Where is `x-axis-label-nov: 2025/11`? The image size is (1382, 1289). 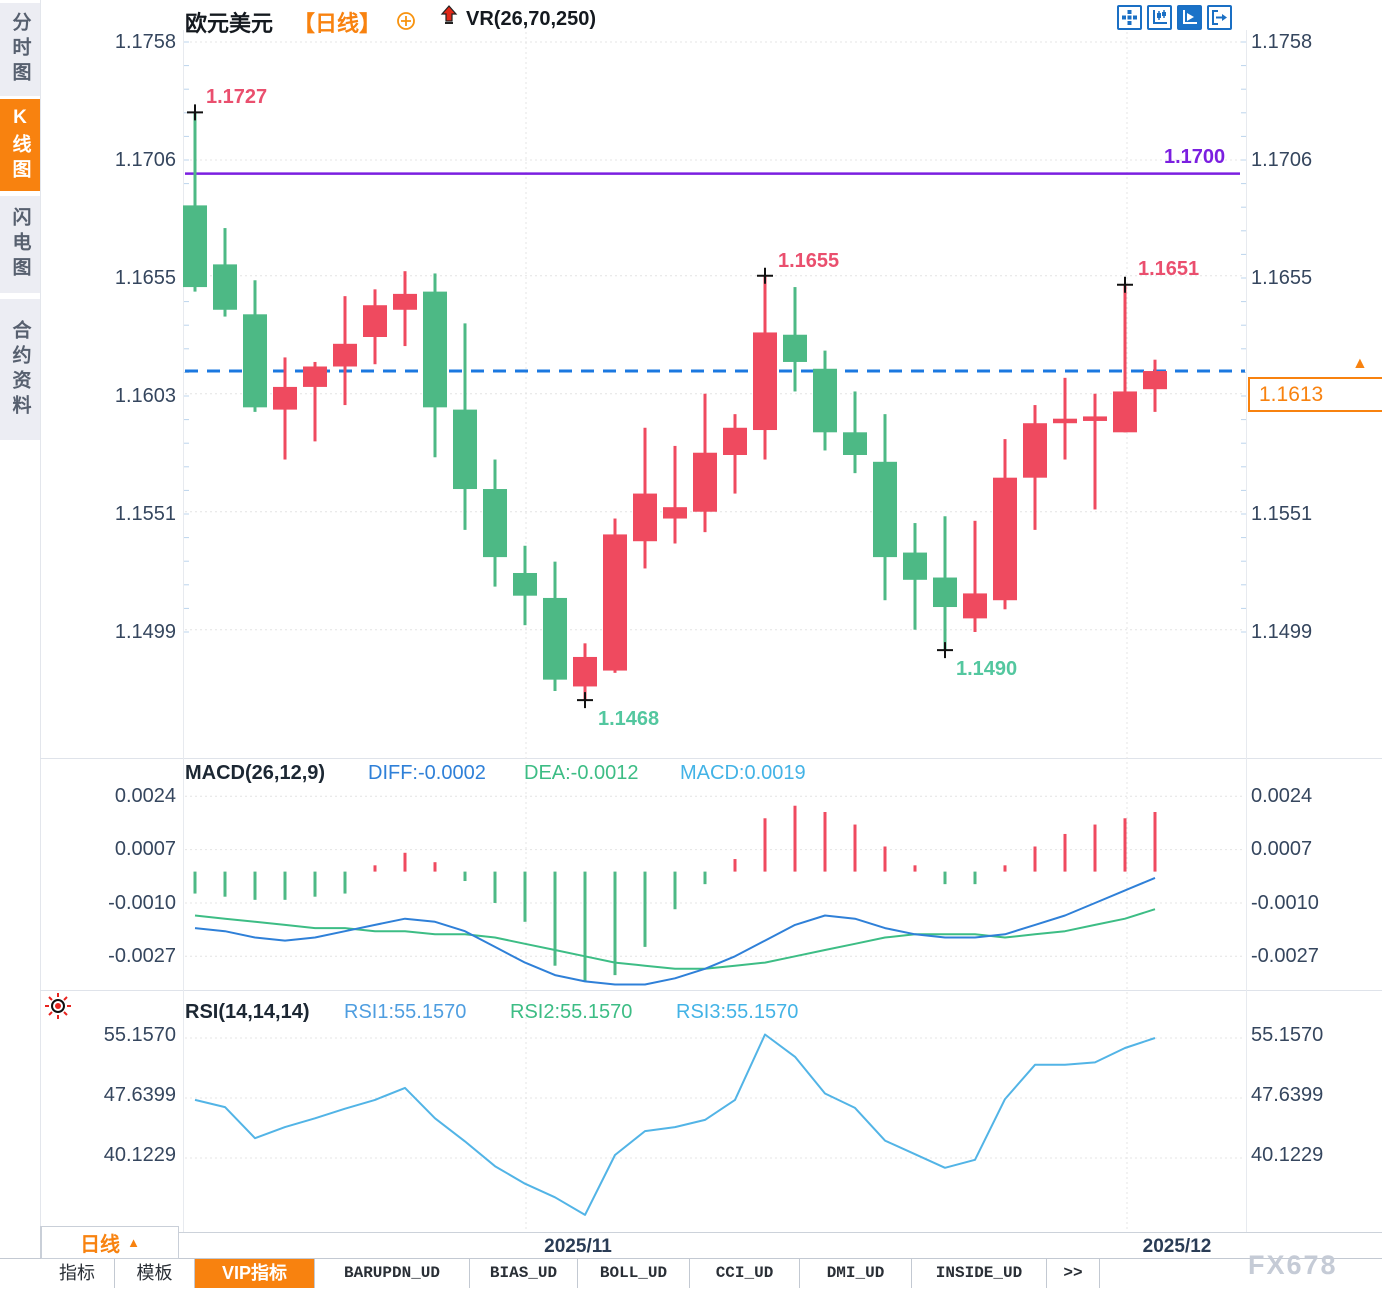
x-axis-label-nov: 2025/11 is located at coordinates (578, 1246).